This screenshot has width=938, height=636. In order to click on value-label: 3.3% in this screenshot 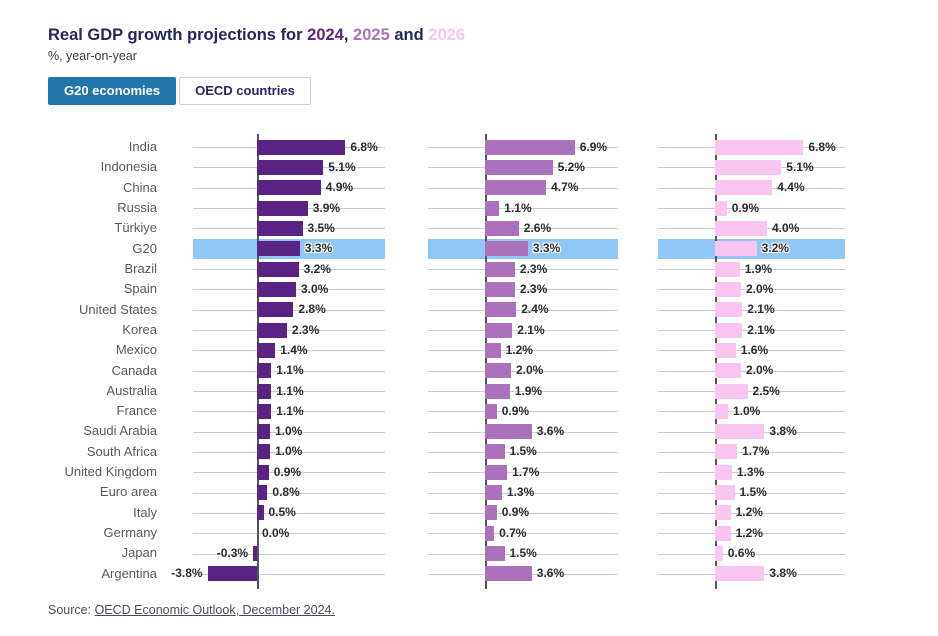, I will do `click(546, 248)`.